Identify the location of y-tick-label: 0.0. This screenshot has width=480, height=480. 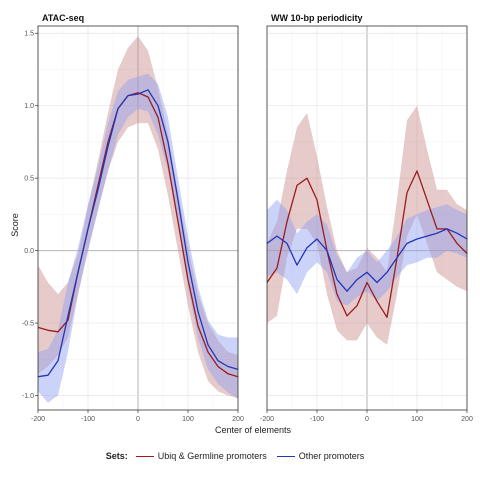
(29, 251).